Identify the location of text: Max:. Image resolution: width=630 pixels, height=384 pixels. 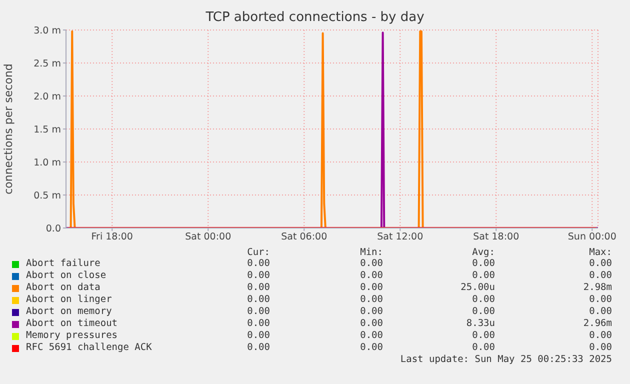
(600, 252).